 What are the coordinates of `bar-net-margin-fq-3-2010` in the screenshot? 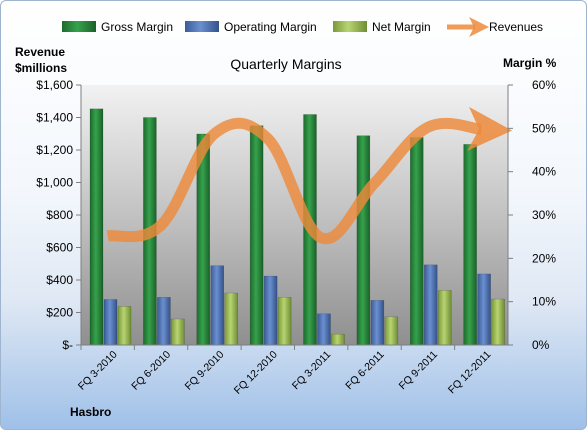 It's located at (124, 326).